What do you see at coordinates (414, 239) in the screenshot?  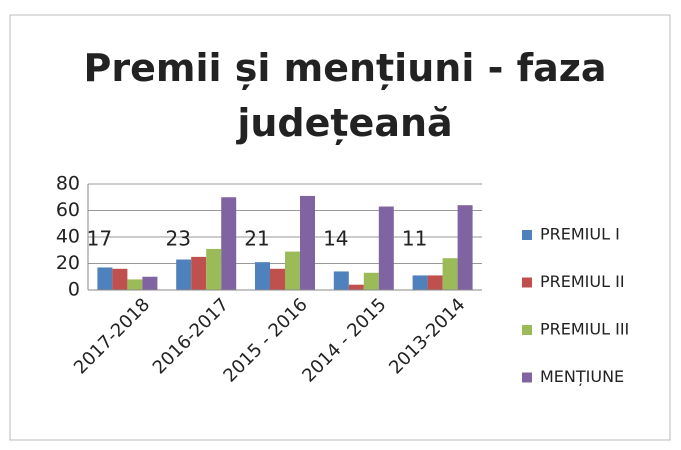 I see `data-label: 11` at bounding box center [414, 239].